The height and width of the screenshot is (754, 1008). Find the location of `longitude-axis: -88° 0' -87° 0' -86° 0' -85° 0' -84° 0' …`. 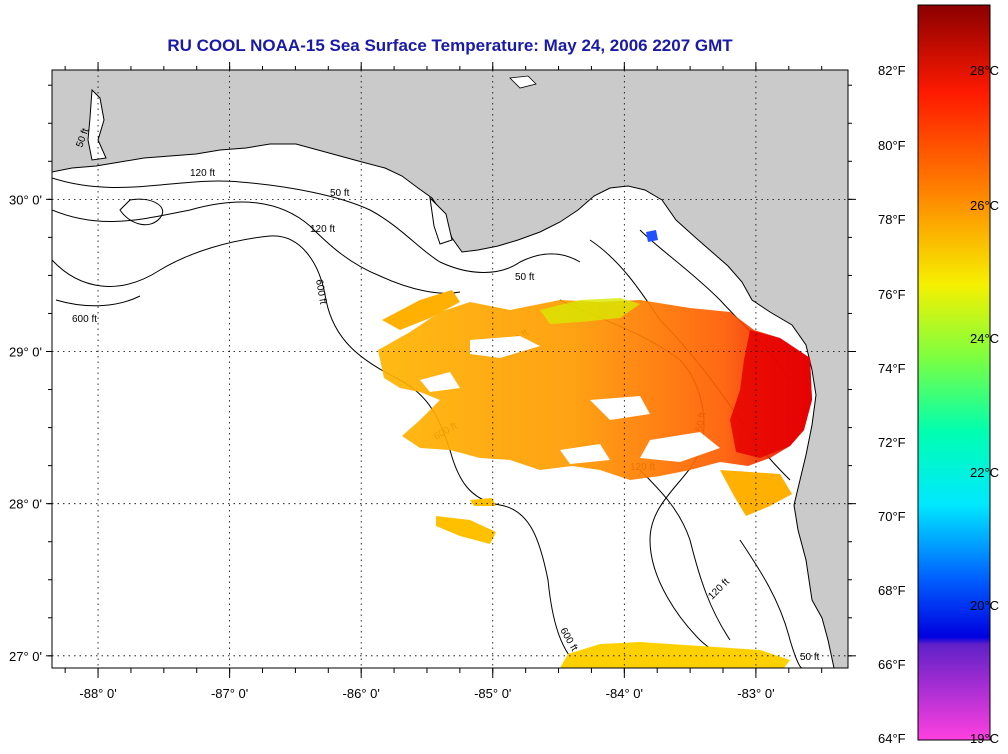

longitude-axis: -88° 0' -87° 0' -86° 0' -85° 0' -84° 0' … is located at coordinates (426, 693).